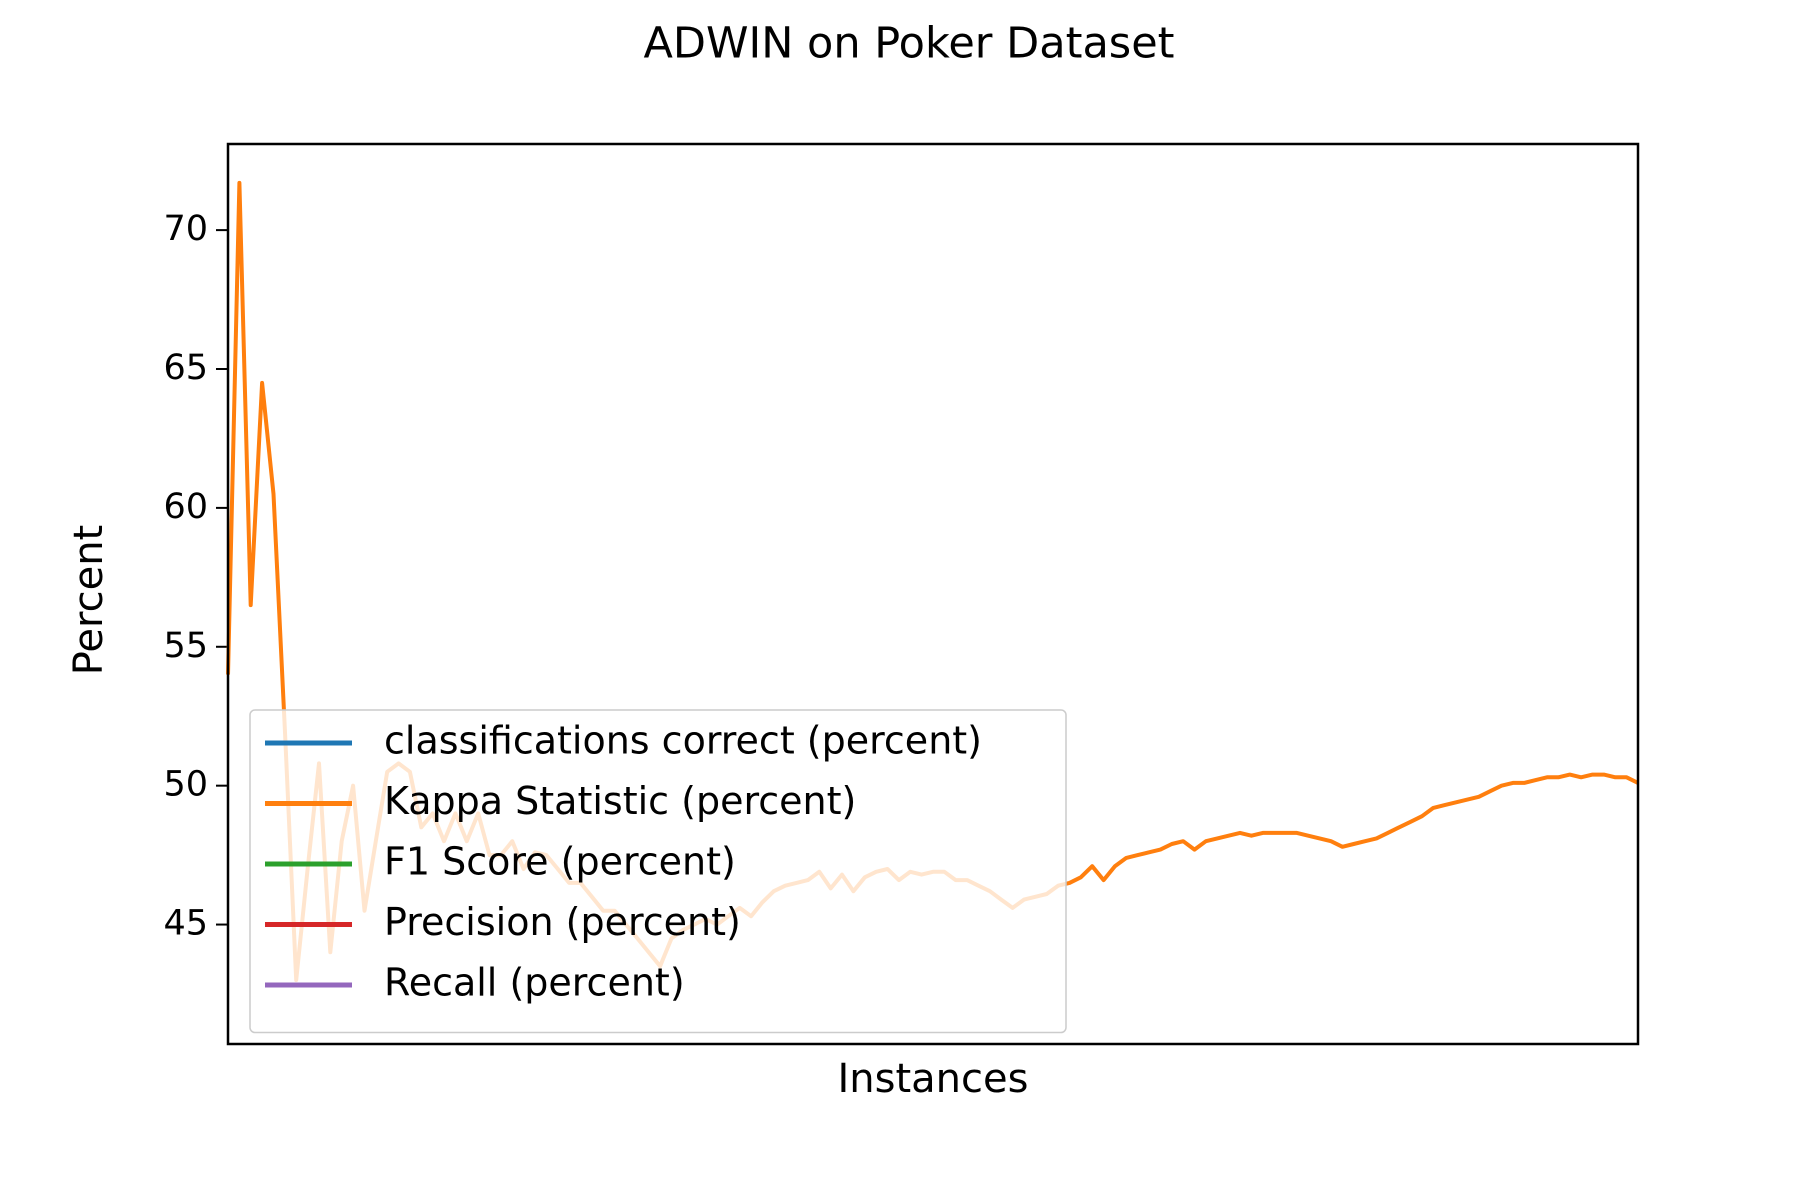  What do you see at coordinates (560, 862) in the screenshot?
I see `legend-label: F1 Score (percent)` at bounding box center [560, 862].